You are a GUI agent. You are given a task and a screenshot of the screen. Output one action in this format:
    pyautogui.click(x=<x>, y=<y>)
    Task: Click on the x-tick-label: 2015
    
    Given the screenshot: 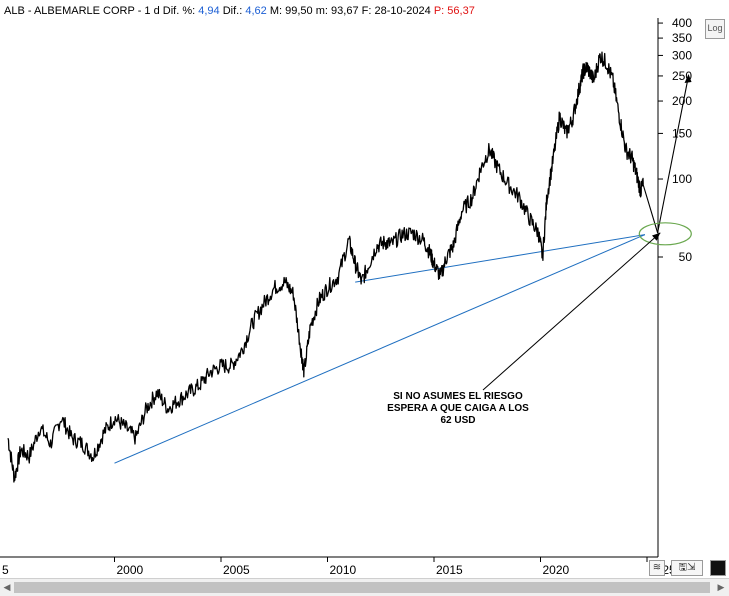 What is the action you would take?
    pyautogui.click(x=449, y=570)
    